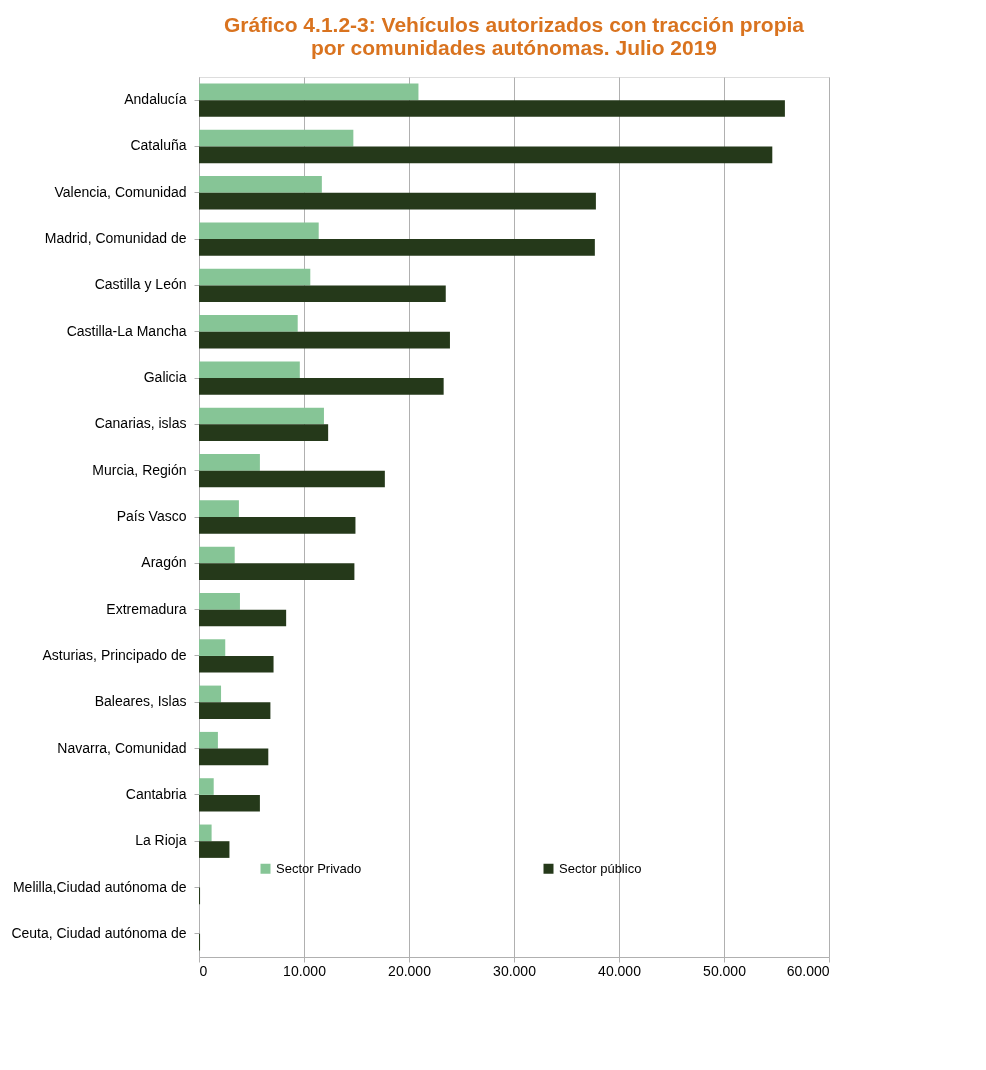  Describe the element at coordinates (99, 932) in the screenshot. I see `y-tick-label: Ceuta, Ciudad autónoma de` at that location.